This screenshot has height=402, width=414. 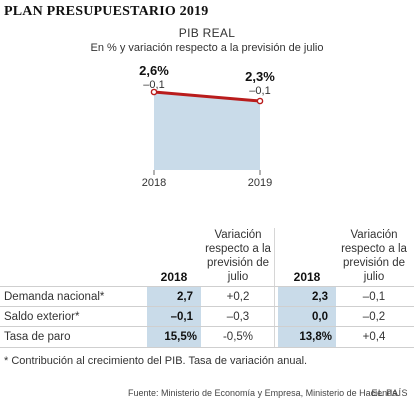 I want to click on pib-area-chart: 2,6% 2,3% –0,1 –0,1 2018 2019, so click(x=207, y=126).